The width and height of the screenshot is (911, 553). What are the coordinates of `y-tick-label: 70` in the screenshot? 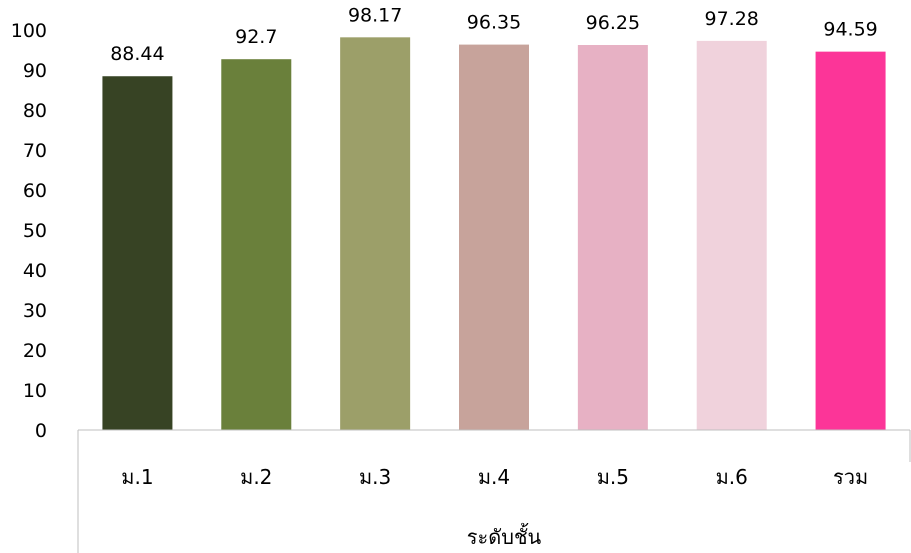 It's located at (35, 151).